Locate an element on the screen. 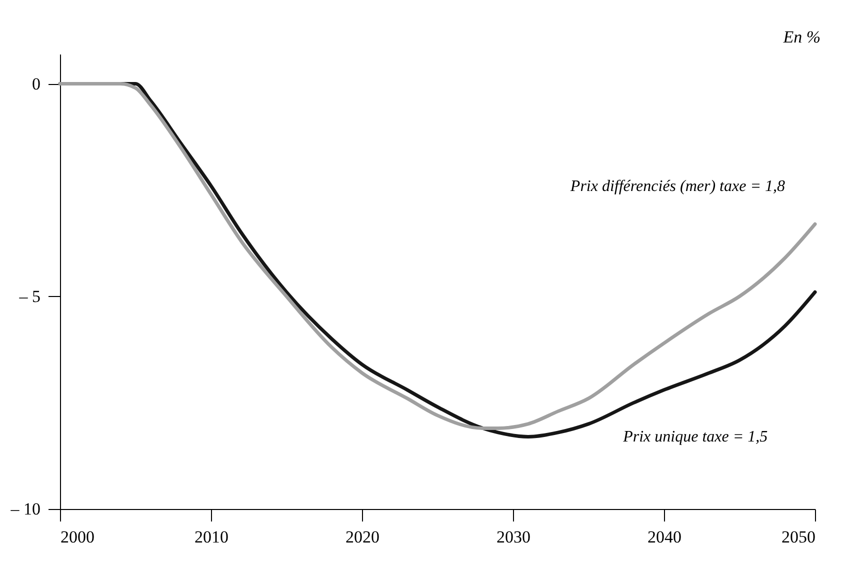 This screenshot has height=565, width=863. x-tick-label: 2050 is located at coordinates (799, 537).